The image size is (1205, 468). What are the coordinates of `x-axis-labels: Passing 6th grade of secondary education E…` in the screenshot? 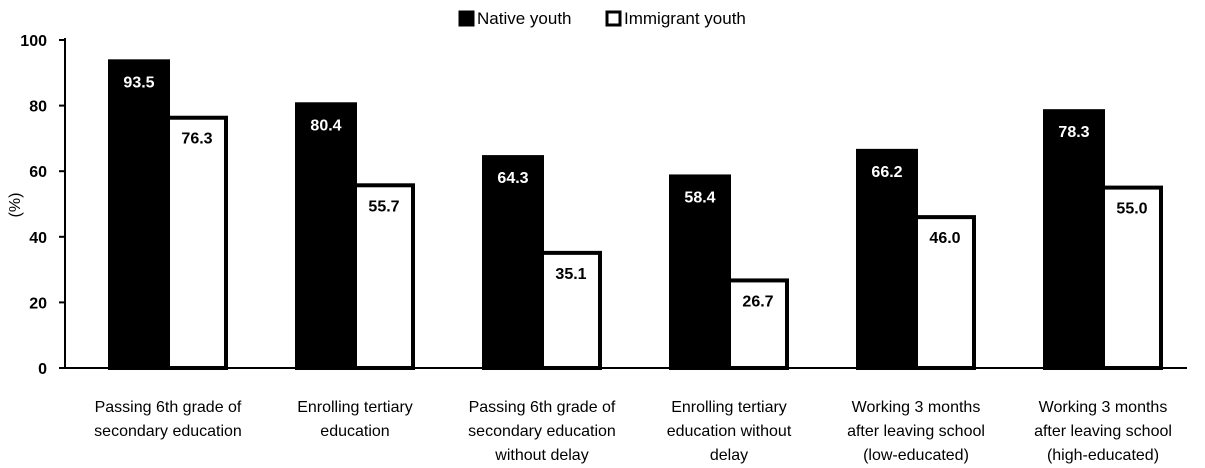 It's located at (633, 431).